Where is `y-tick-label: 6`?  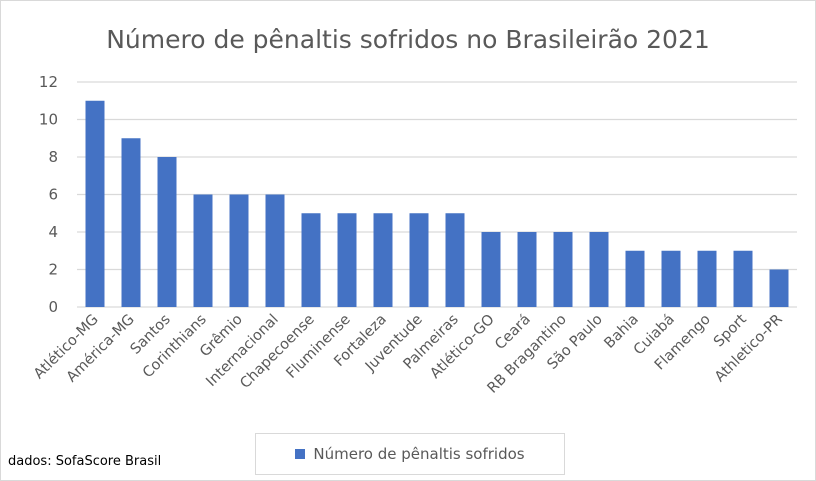 y-tick-label: 6 is located at coordinates (53, 195).